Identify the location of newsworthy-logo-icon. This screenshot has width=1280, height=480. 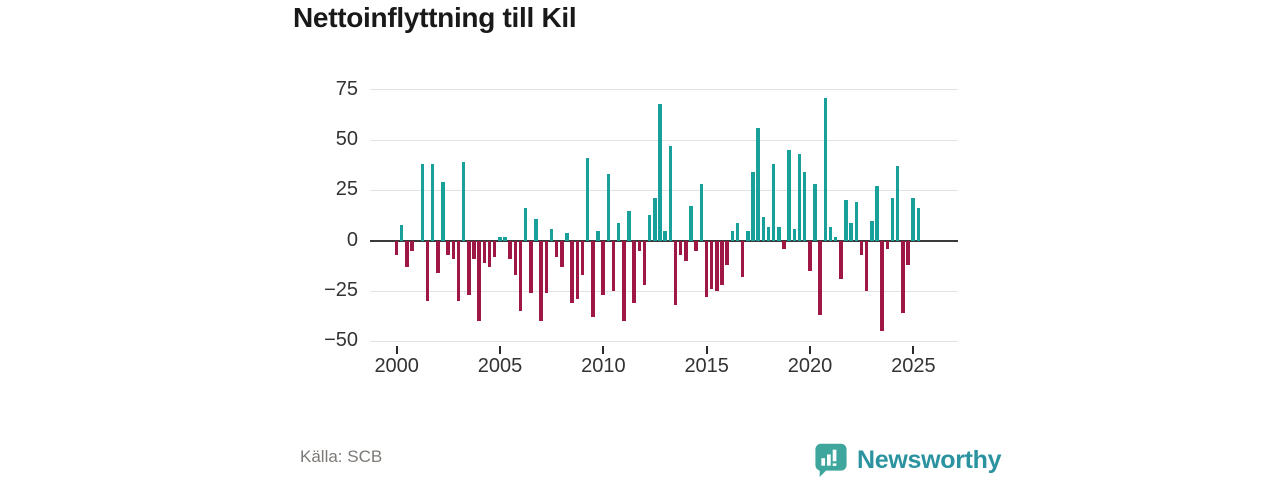
(831, 460).